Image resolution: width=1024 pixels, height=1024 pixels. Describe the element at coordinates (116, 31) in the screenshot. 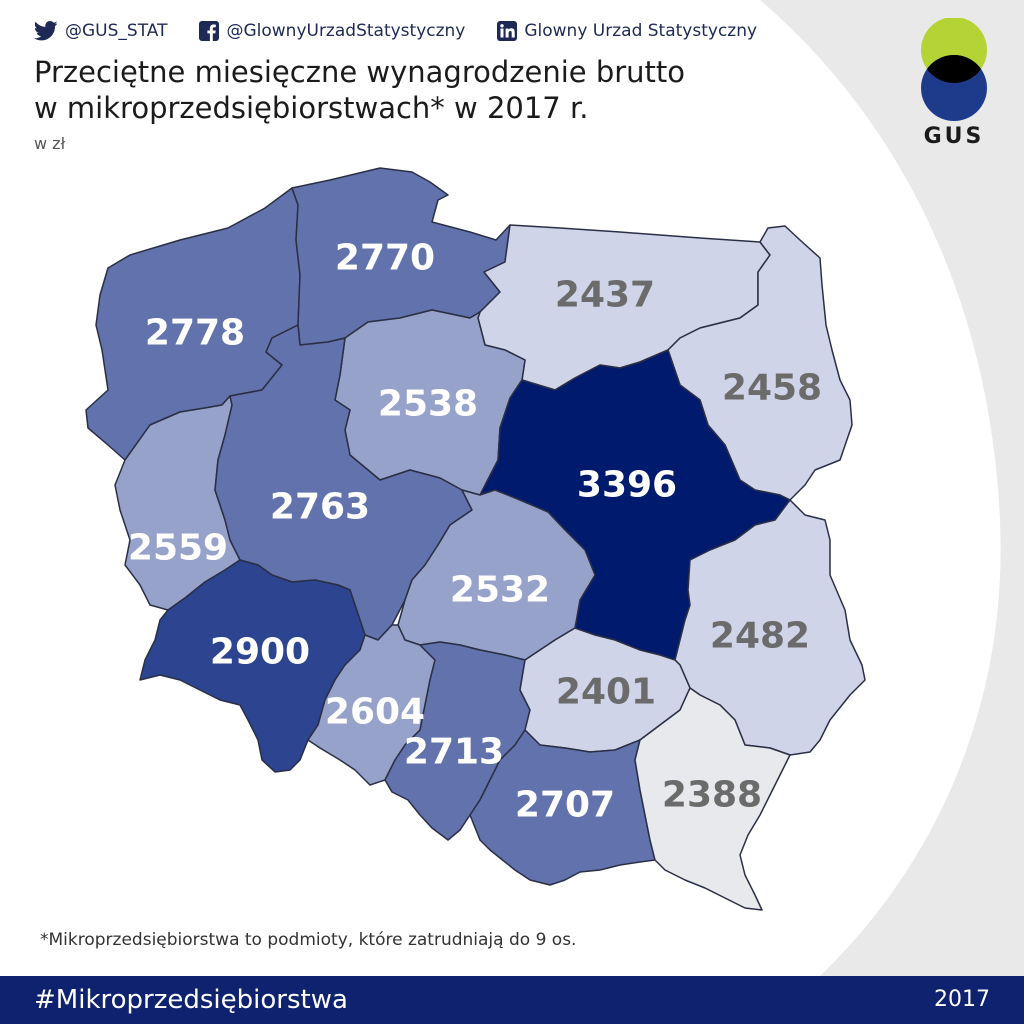

I see `social-twitter-label: @GUS_STAT` at that location.